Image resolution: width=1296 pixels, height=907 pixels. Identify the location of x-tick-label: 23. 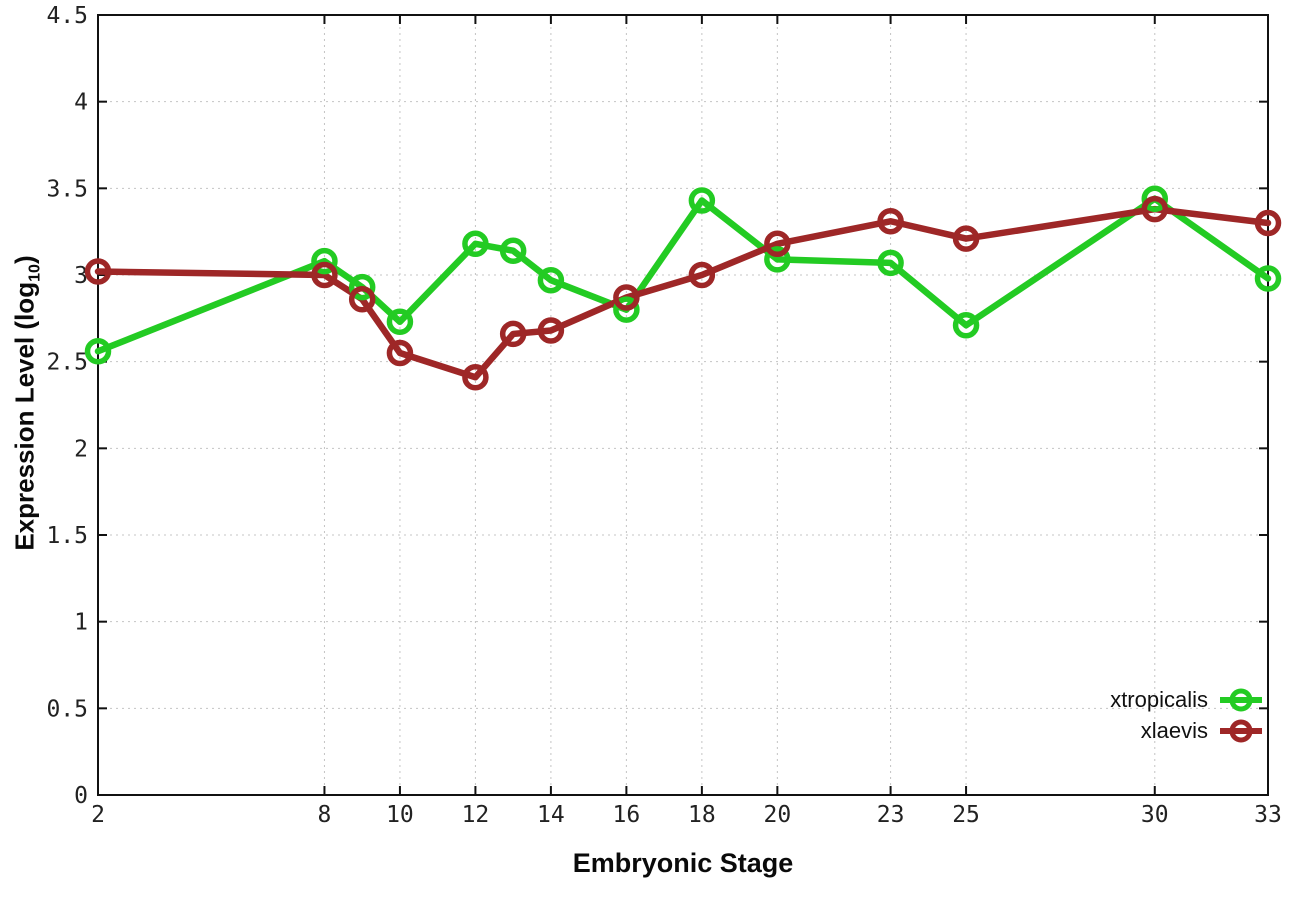
(891, 815).